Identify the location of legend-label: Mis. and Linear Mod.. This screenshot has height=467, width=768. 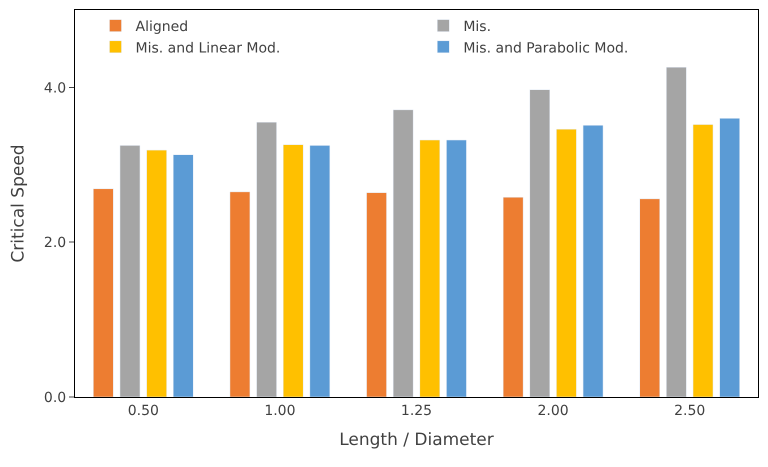
(207, 48).